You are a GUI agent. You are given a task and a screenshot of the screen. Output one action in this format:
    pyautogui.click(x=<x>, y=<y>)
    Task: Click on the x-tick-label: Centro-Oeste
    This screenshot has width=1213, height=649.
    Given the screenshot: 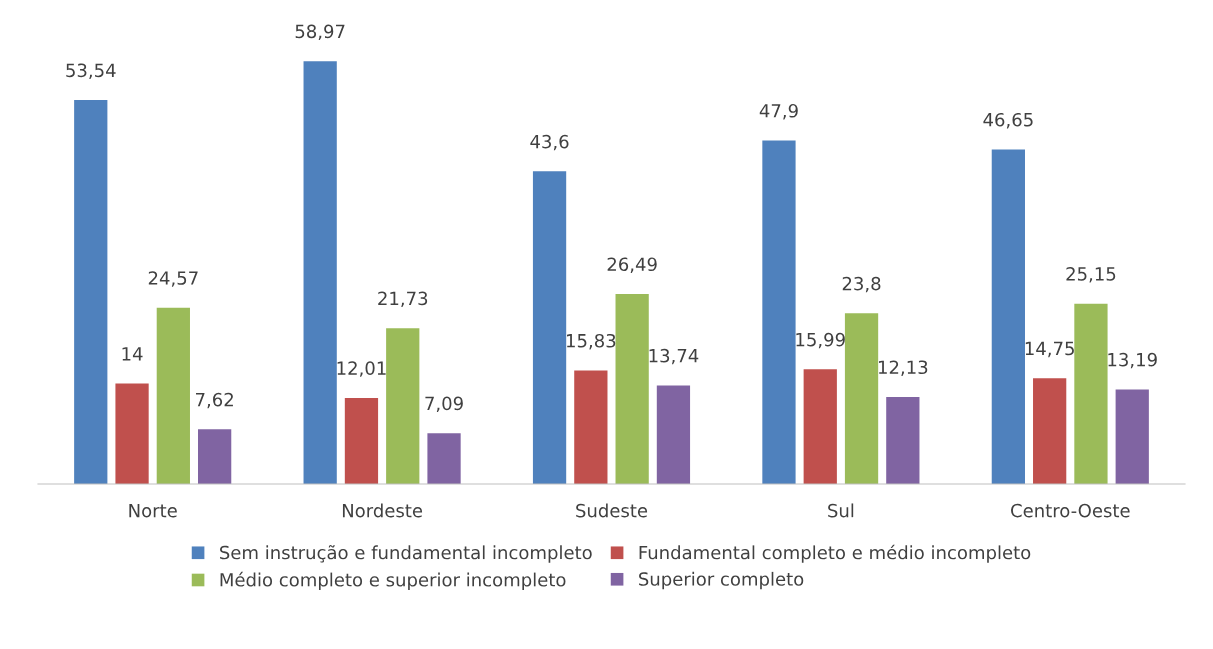 What is the action you would take?
    pyautogui.click(x=1070, y=510)
    